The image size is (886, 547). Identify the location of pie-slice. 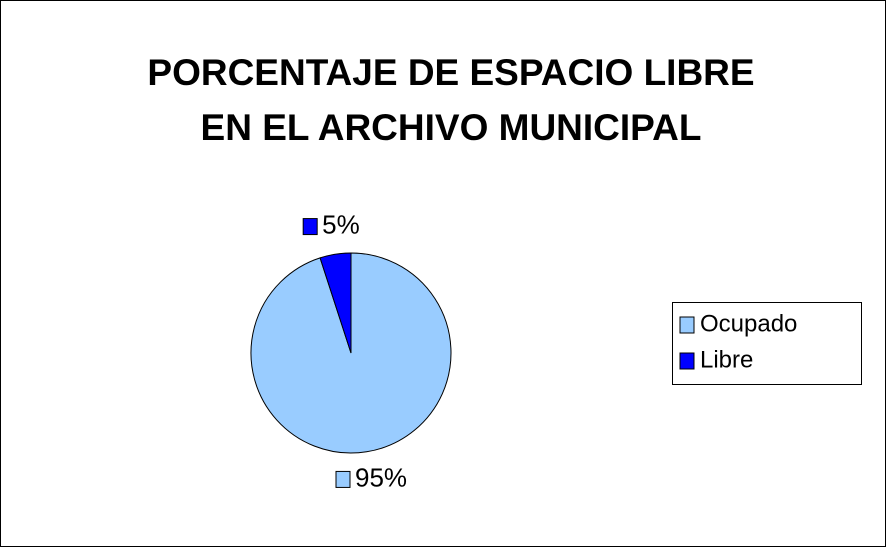
(335, 303).